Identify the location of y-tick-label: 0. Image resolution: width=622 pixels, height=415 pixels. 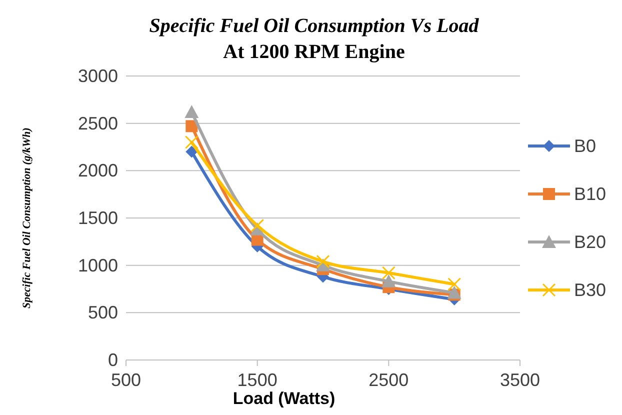
(113, 360).